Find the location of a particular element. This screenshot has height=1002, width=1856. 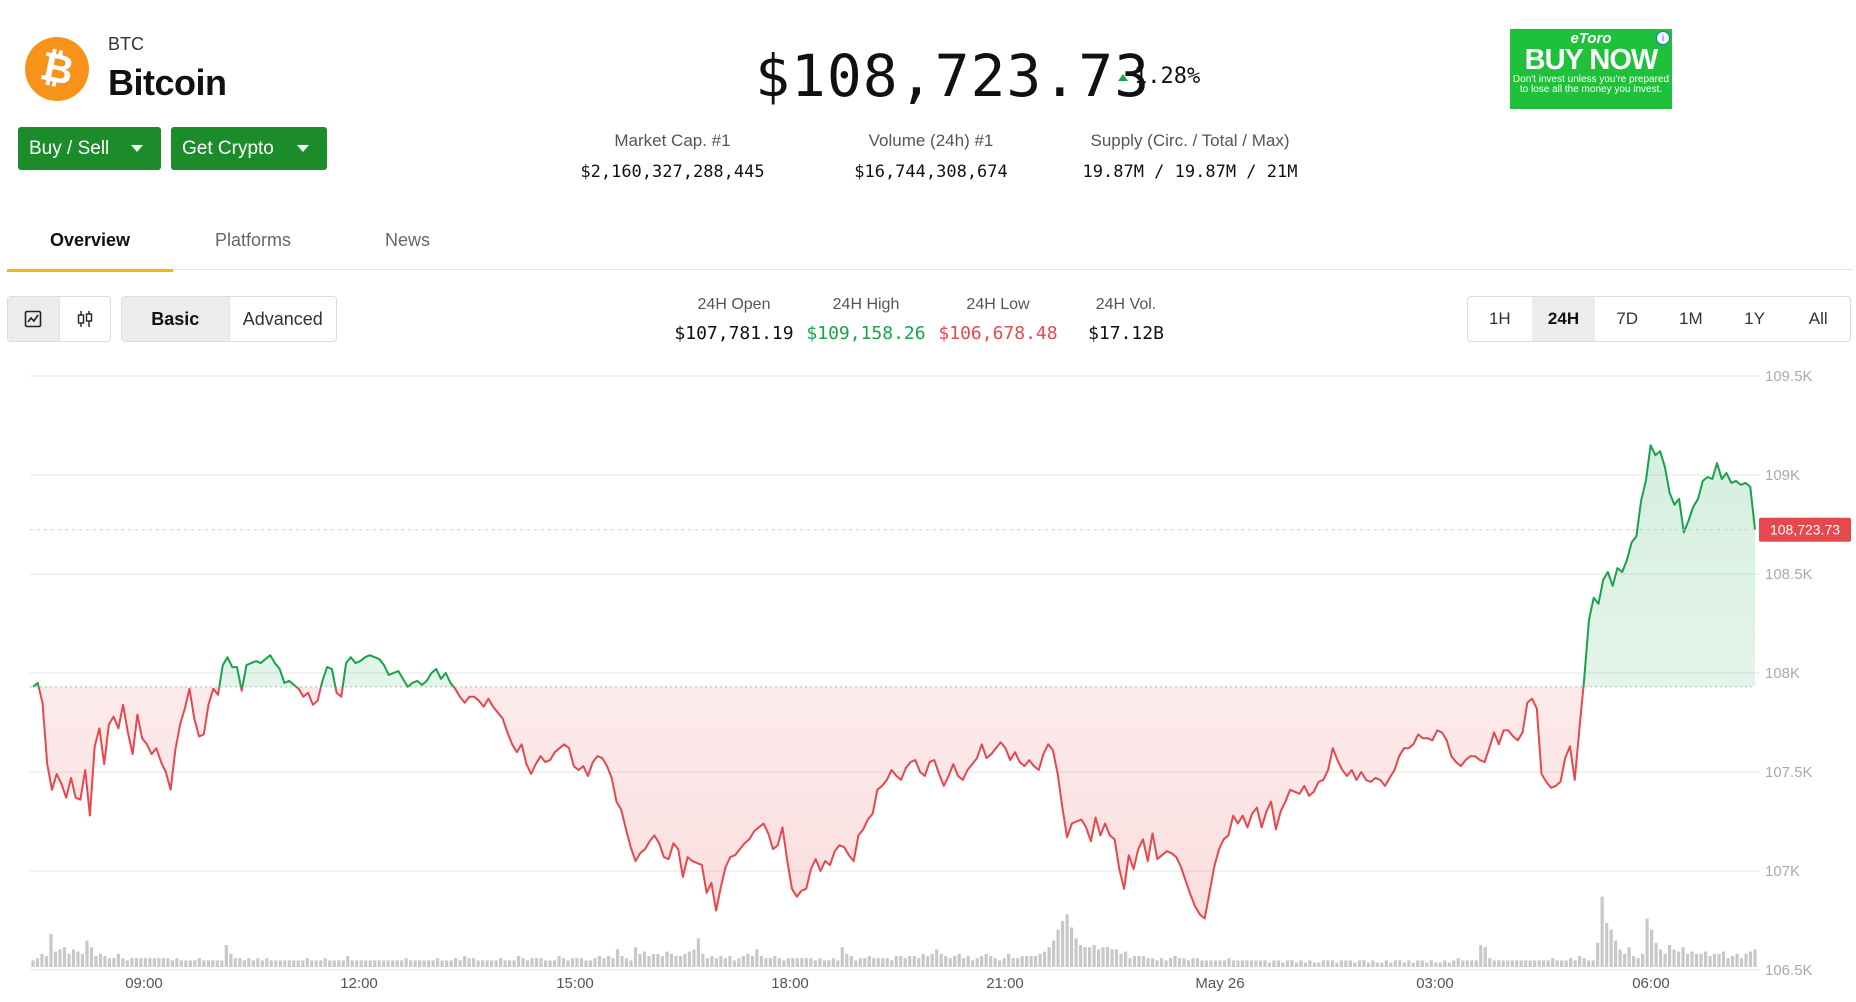

tab-overview: Overview is located at coordinates (90, 251).